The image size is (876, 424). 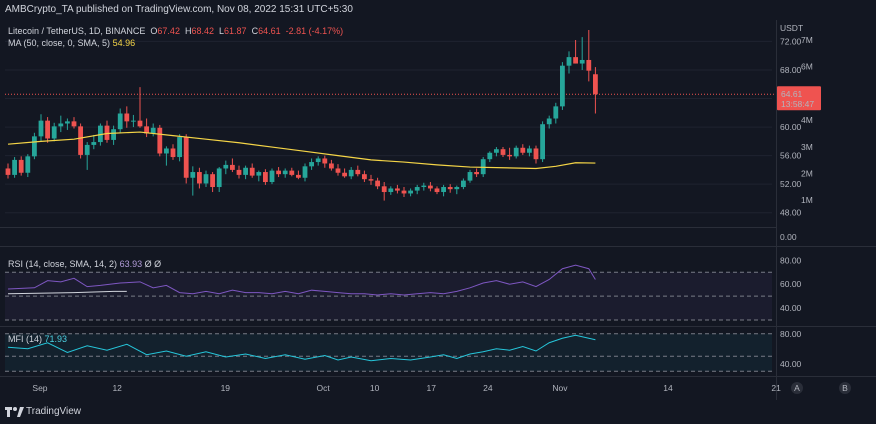 I want to click on legend-change: -2.81 (-4.17%), so click(x=314, y=31).